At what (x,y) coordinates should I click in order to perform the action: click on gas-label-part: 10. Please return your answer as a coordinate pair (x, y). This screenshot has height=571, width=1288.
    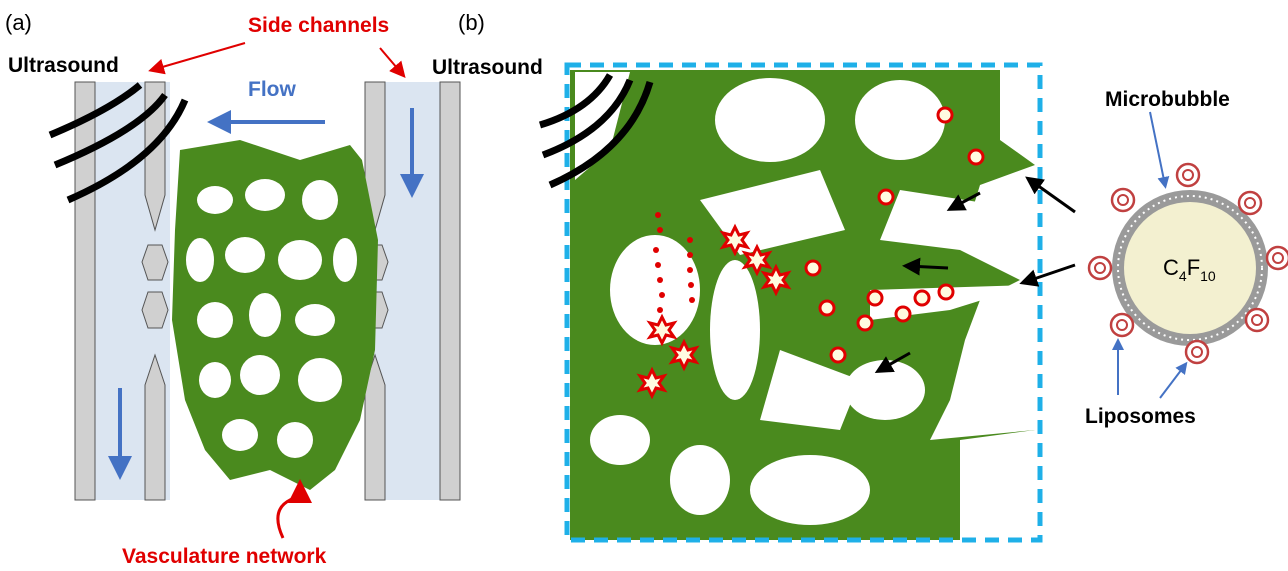
    Looking at the image, I should click on (1208, 276).